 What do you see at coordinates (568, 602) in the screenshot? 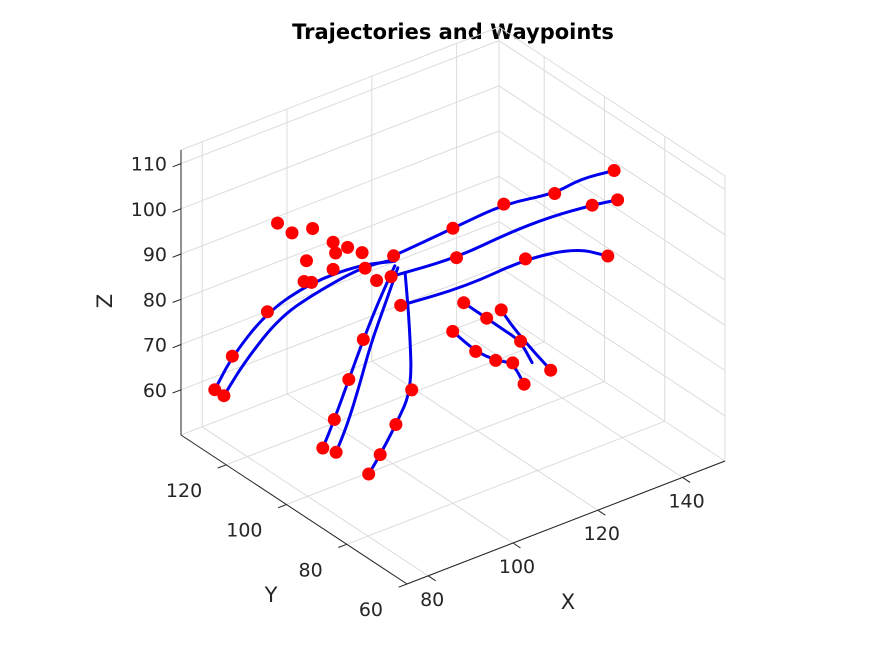
I see `x-axis-label: X` at bounding box center [568, 602].